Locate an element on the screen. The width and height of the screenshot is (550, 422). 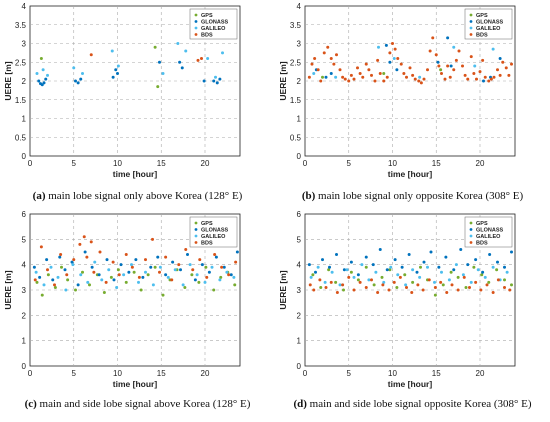
y-tick-label: 6 is located at coordinates (299, 214).